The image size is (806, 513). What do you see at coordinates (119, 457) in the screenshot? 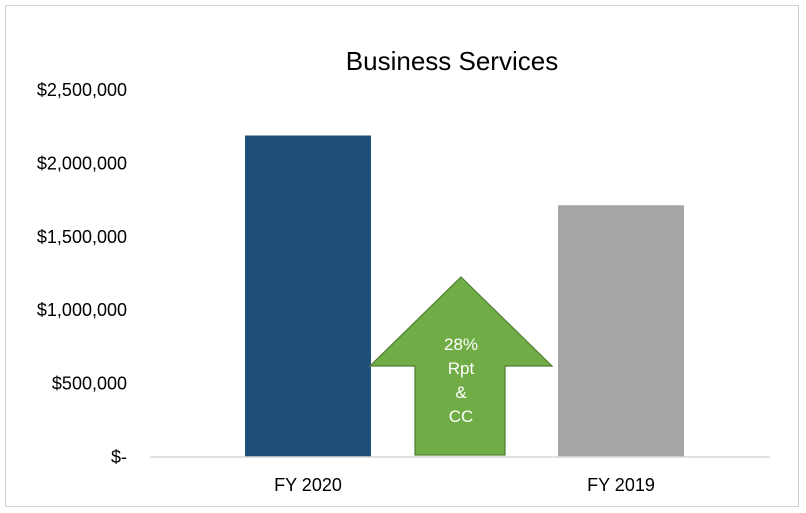
I see `y-tick-label: $-` at bounding box center [119, 457].